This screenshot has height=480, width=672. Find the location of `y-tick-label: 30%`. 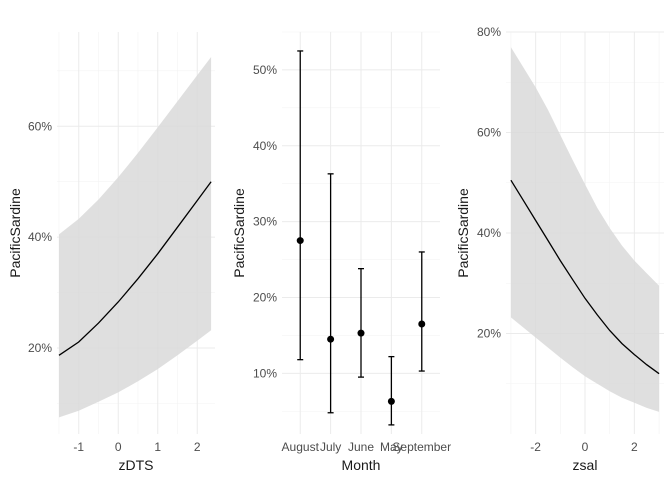

y-tick-label: 30% is located at coordinates (265, 222).